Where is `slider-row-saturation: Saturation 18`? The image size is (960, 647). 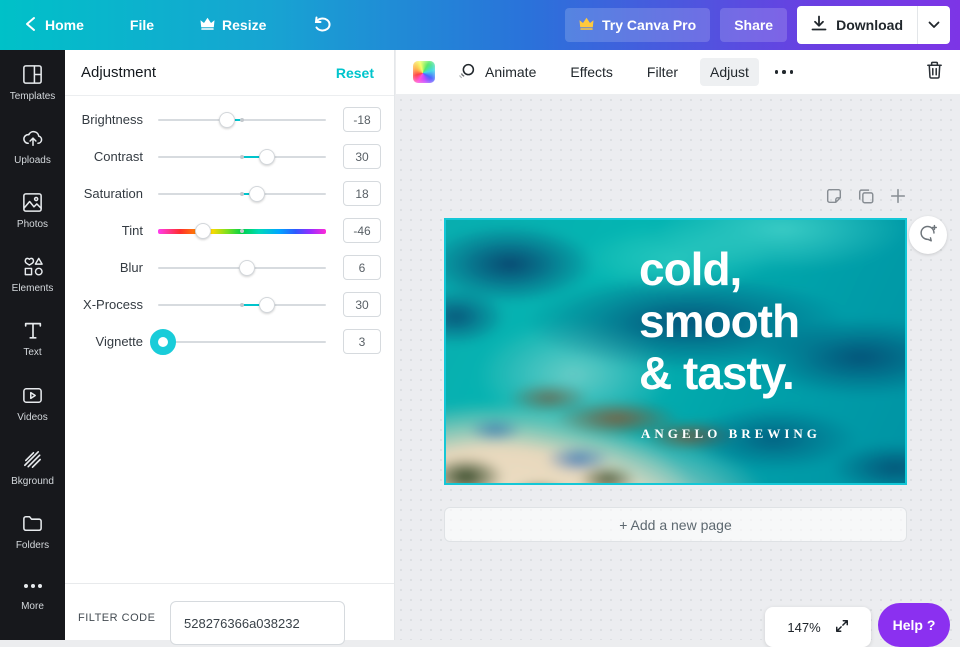 slider-row-saturation: Saturation 18 is located at coordinates (229, 193).